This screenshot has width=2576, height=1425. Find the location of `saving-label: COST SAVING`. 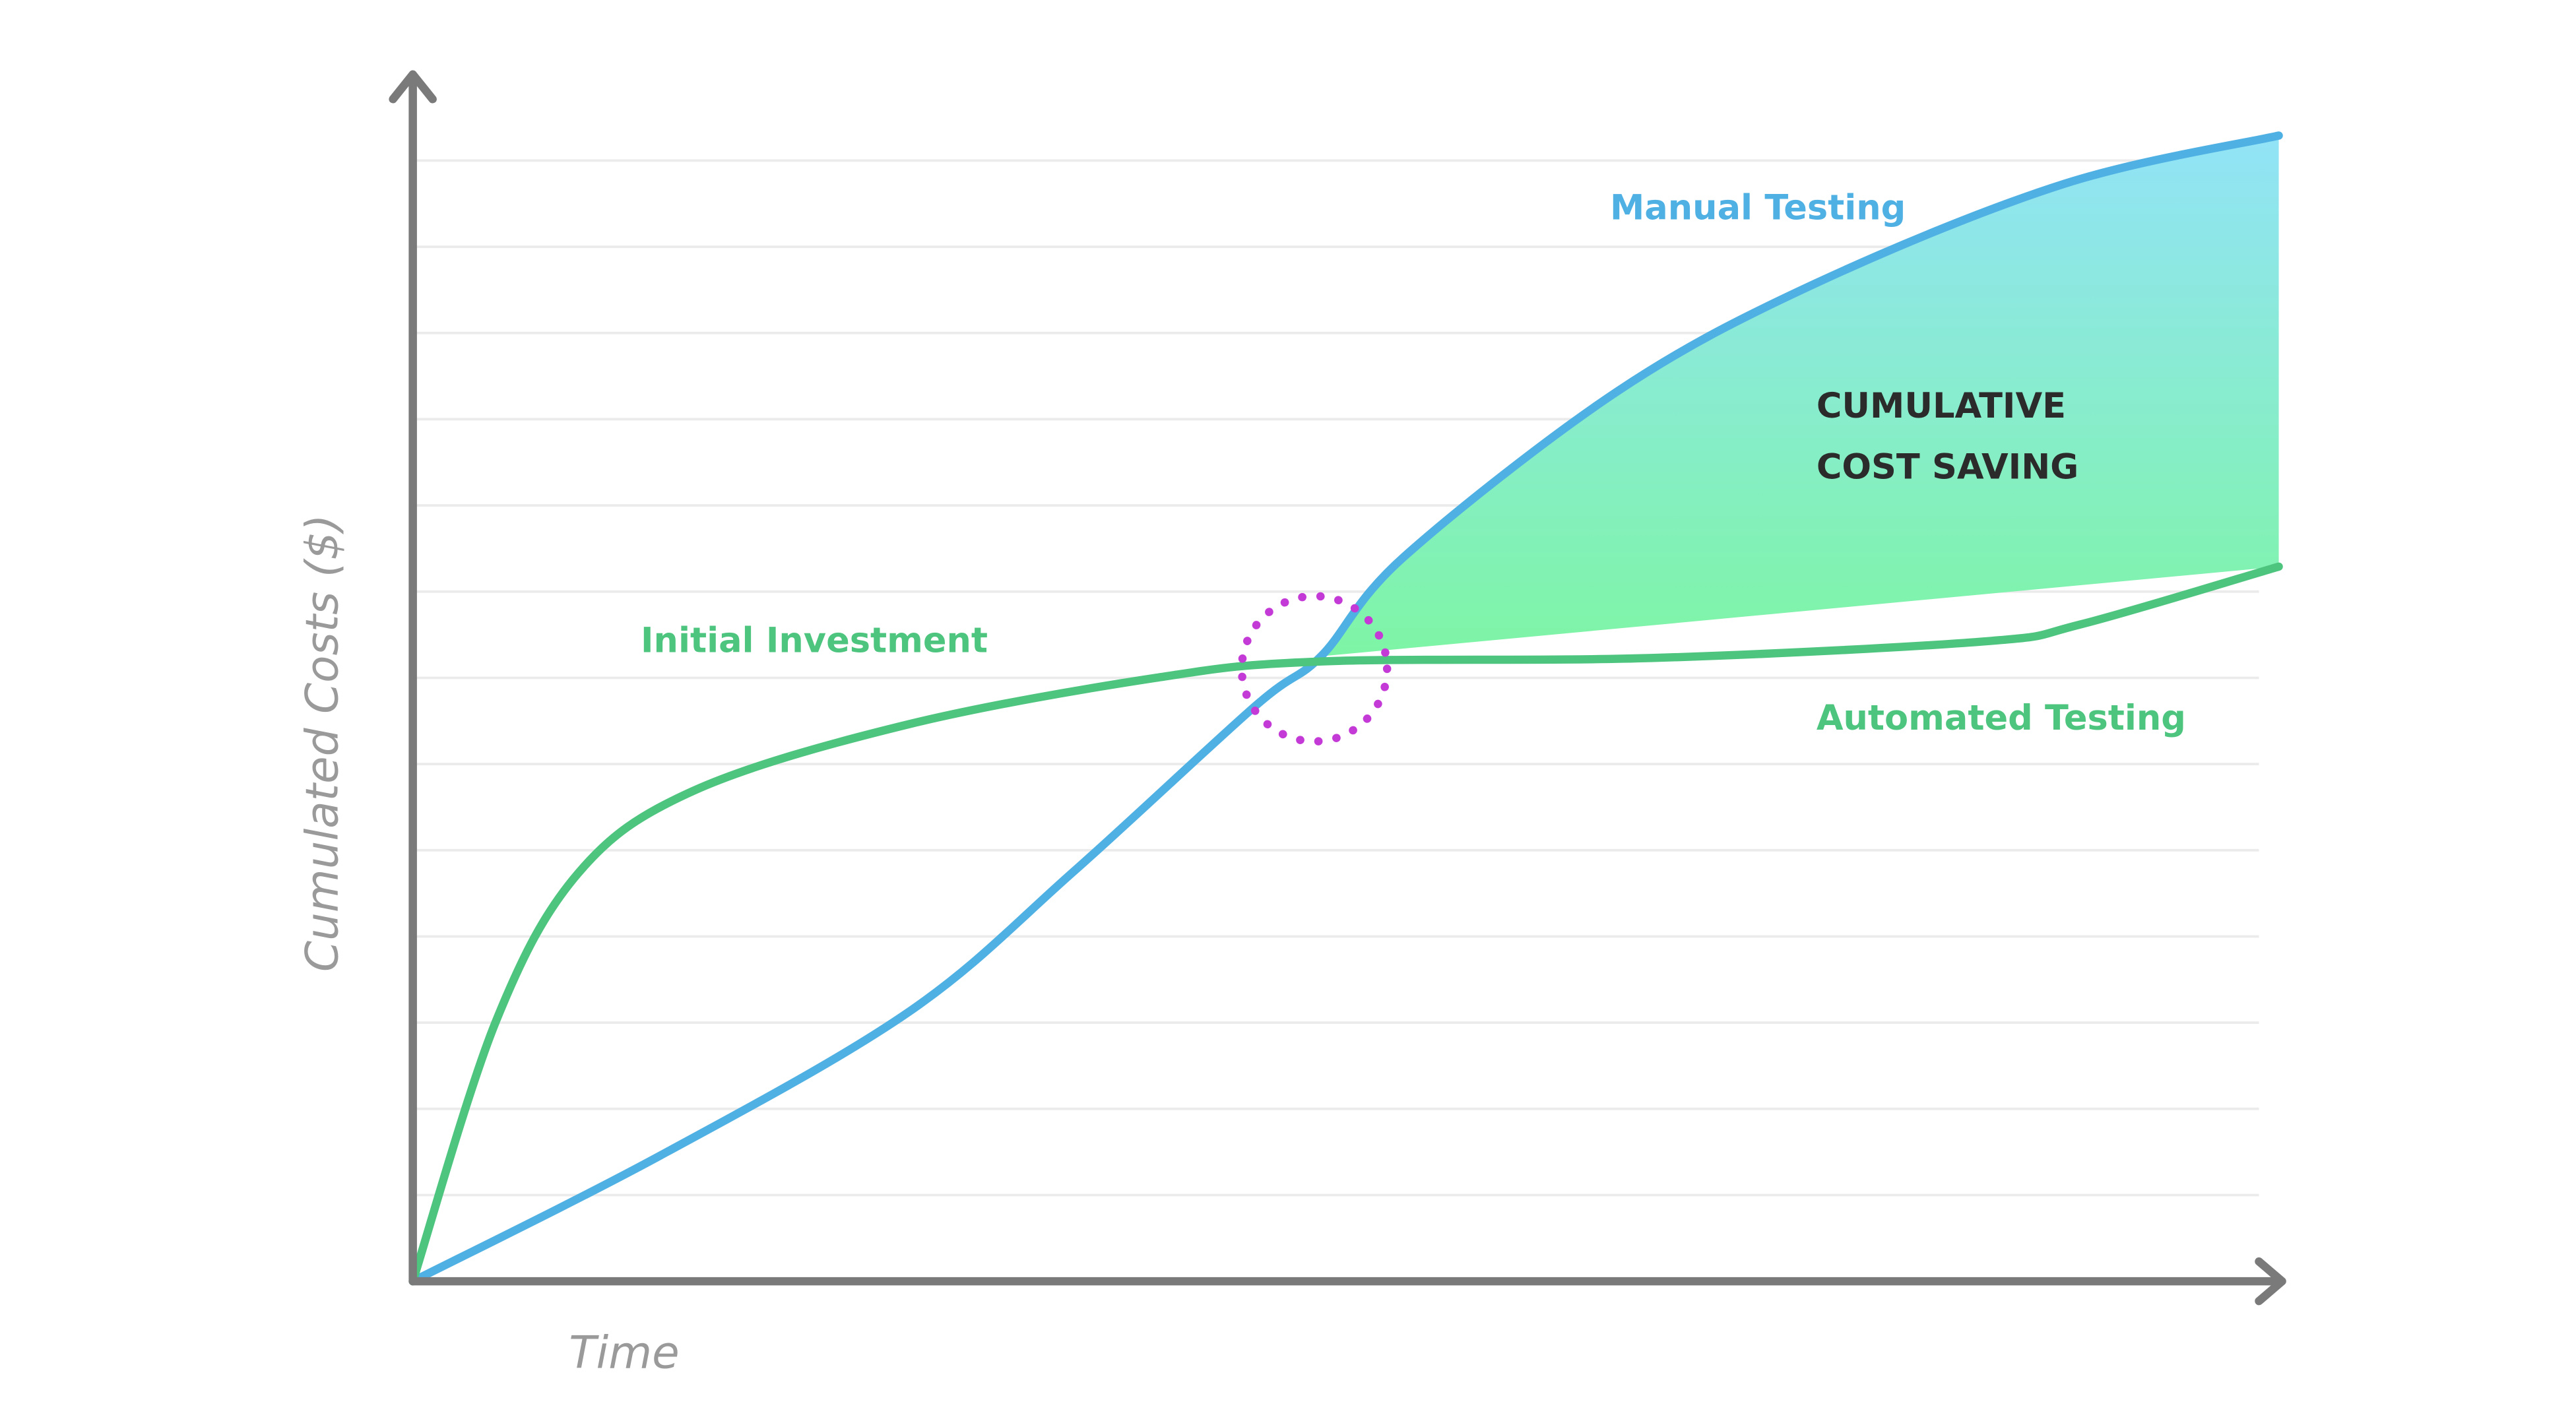

saving-label: COST SAVING is located at coordinates (1948, 467).